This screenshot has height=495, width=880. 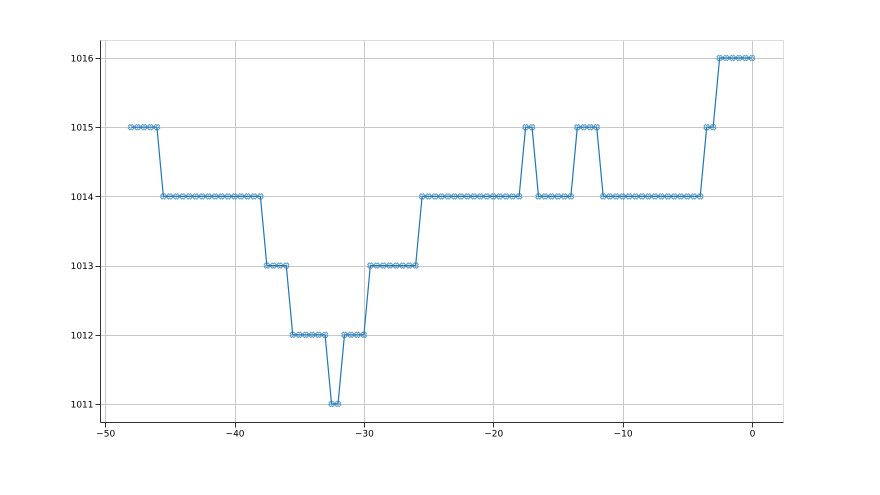 I want to click on x-tick-label: −30, so click(x=364, y=435).